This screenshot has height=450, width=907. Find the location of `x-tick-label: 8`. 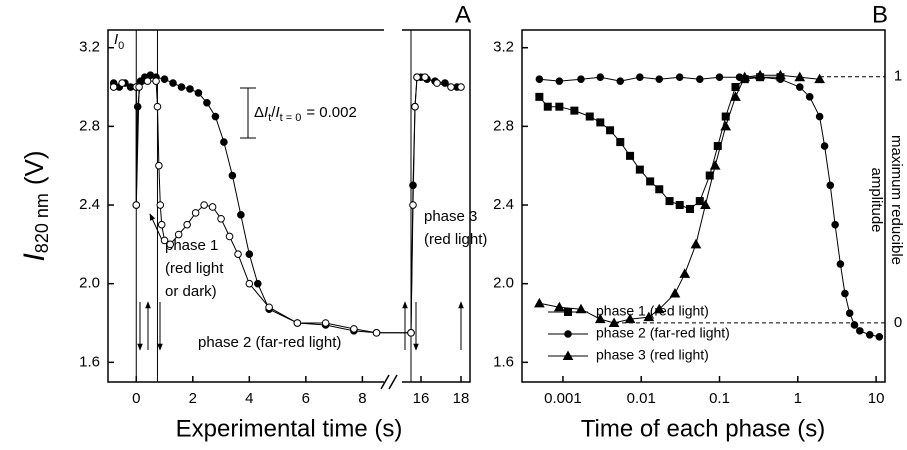

x-tick-label: 8 is located at coordinates (362, 398).